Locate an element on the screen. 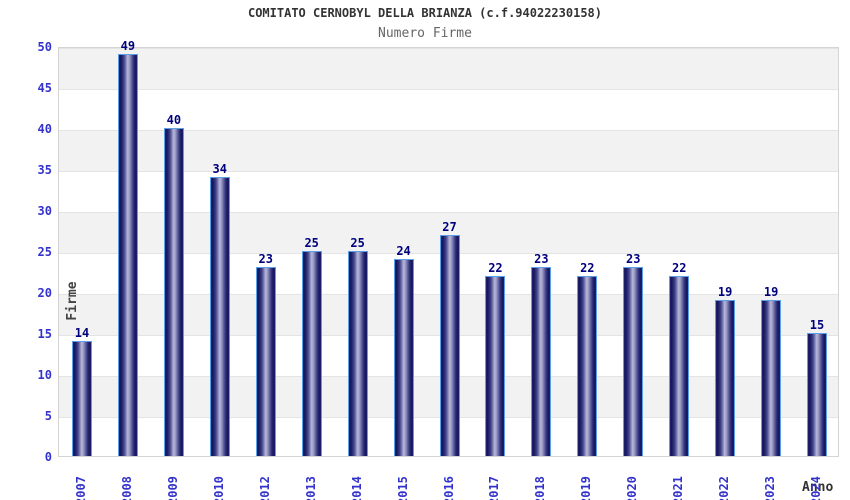 The image size is (850, 500). chart-subtitle: Numero Firme is located at coordinates (425, 33).